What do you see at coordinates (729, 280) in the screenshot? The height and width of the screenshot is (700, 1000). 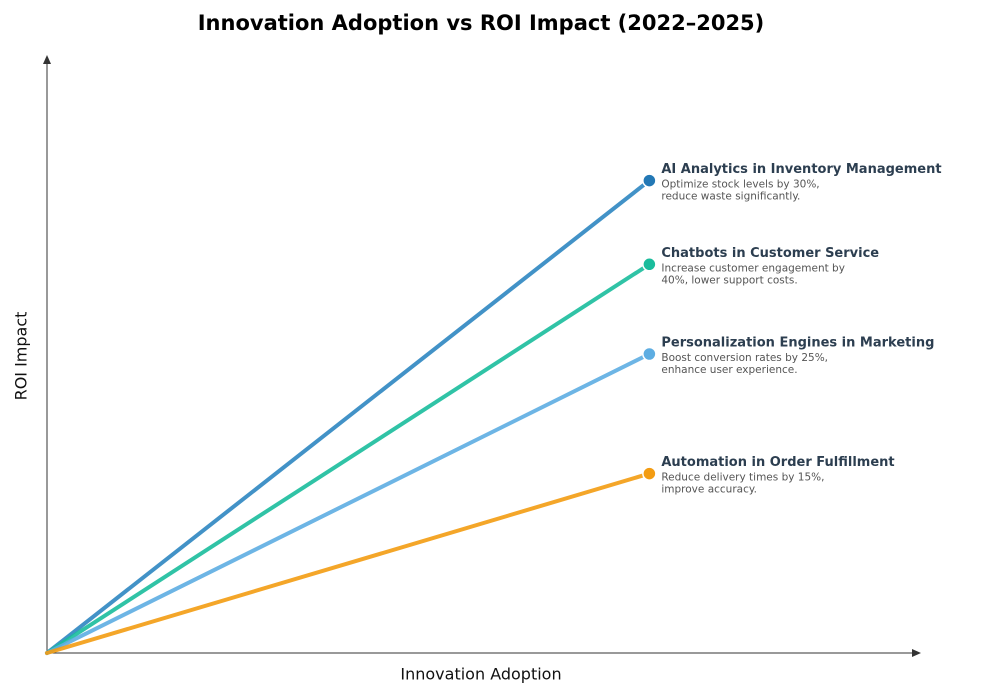 I see `series-description: 40%, lower support costs.` at bounding box center [729, 280].